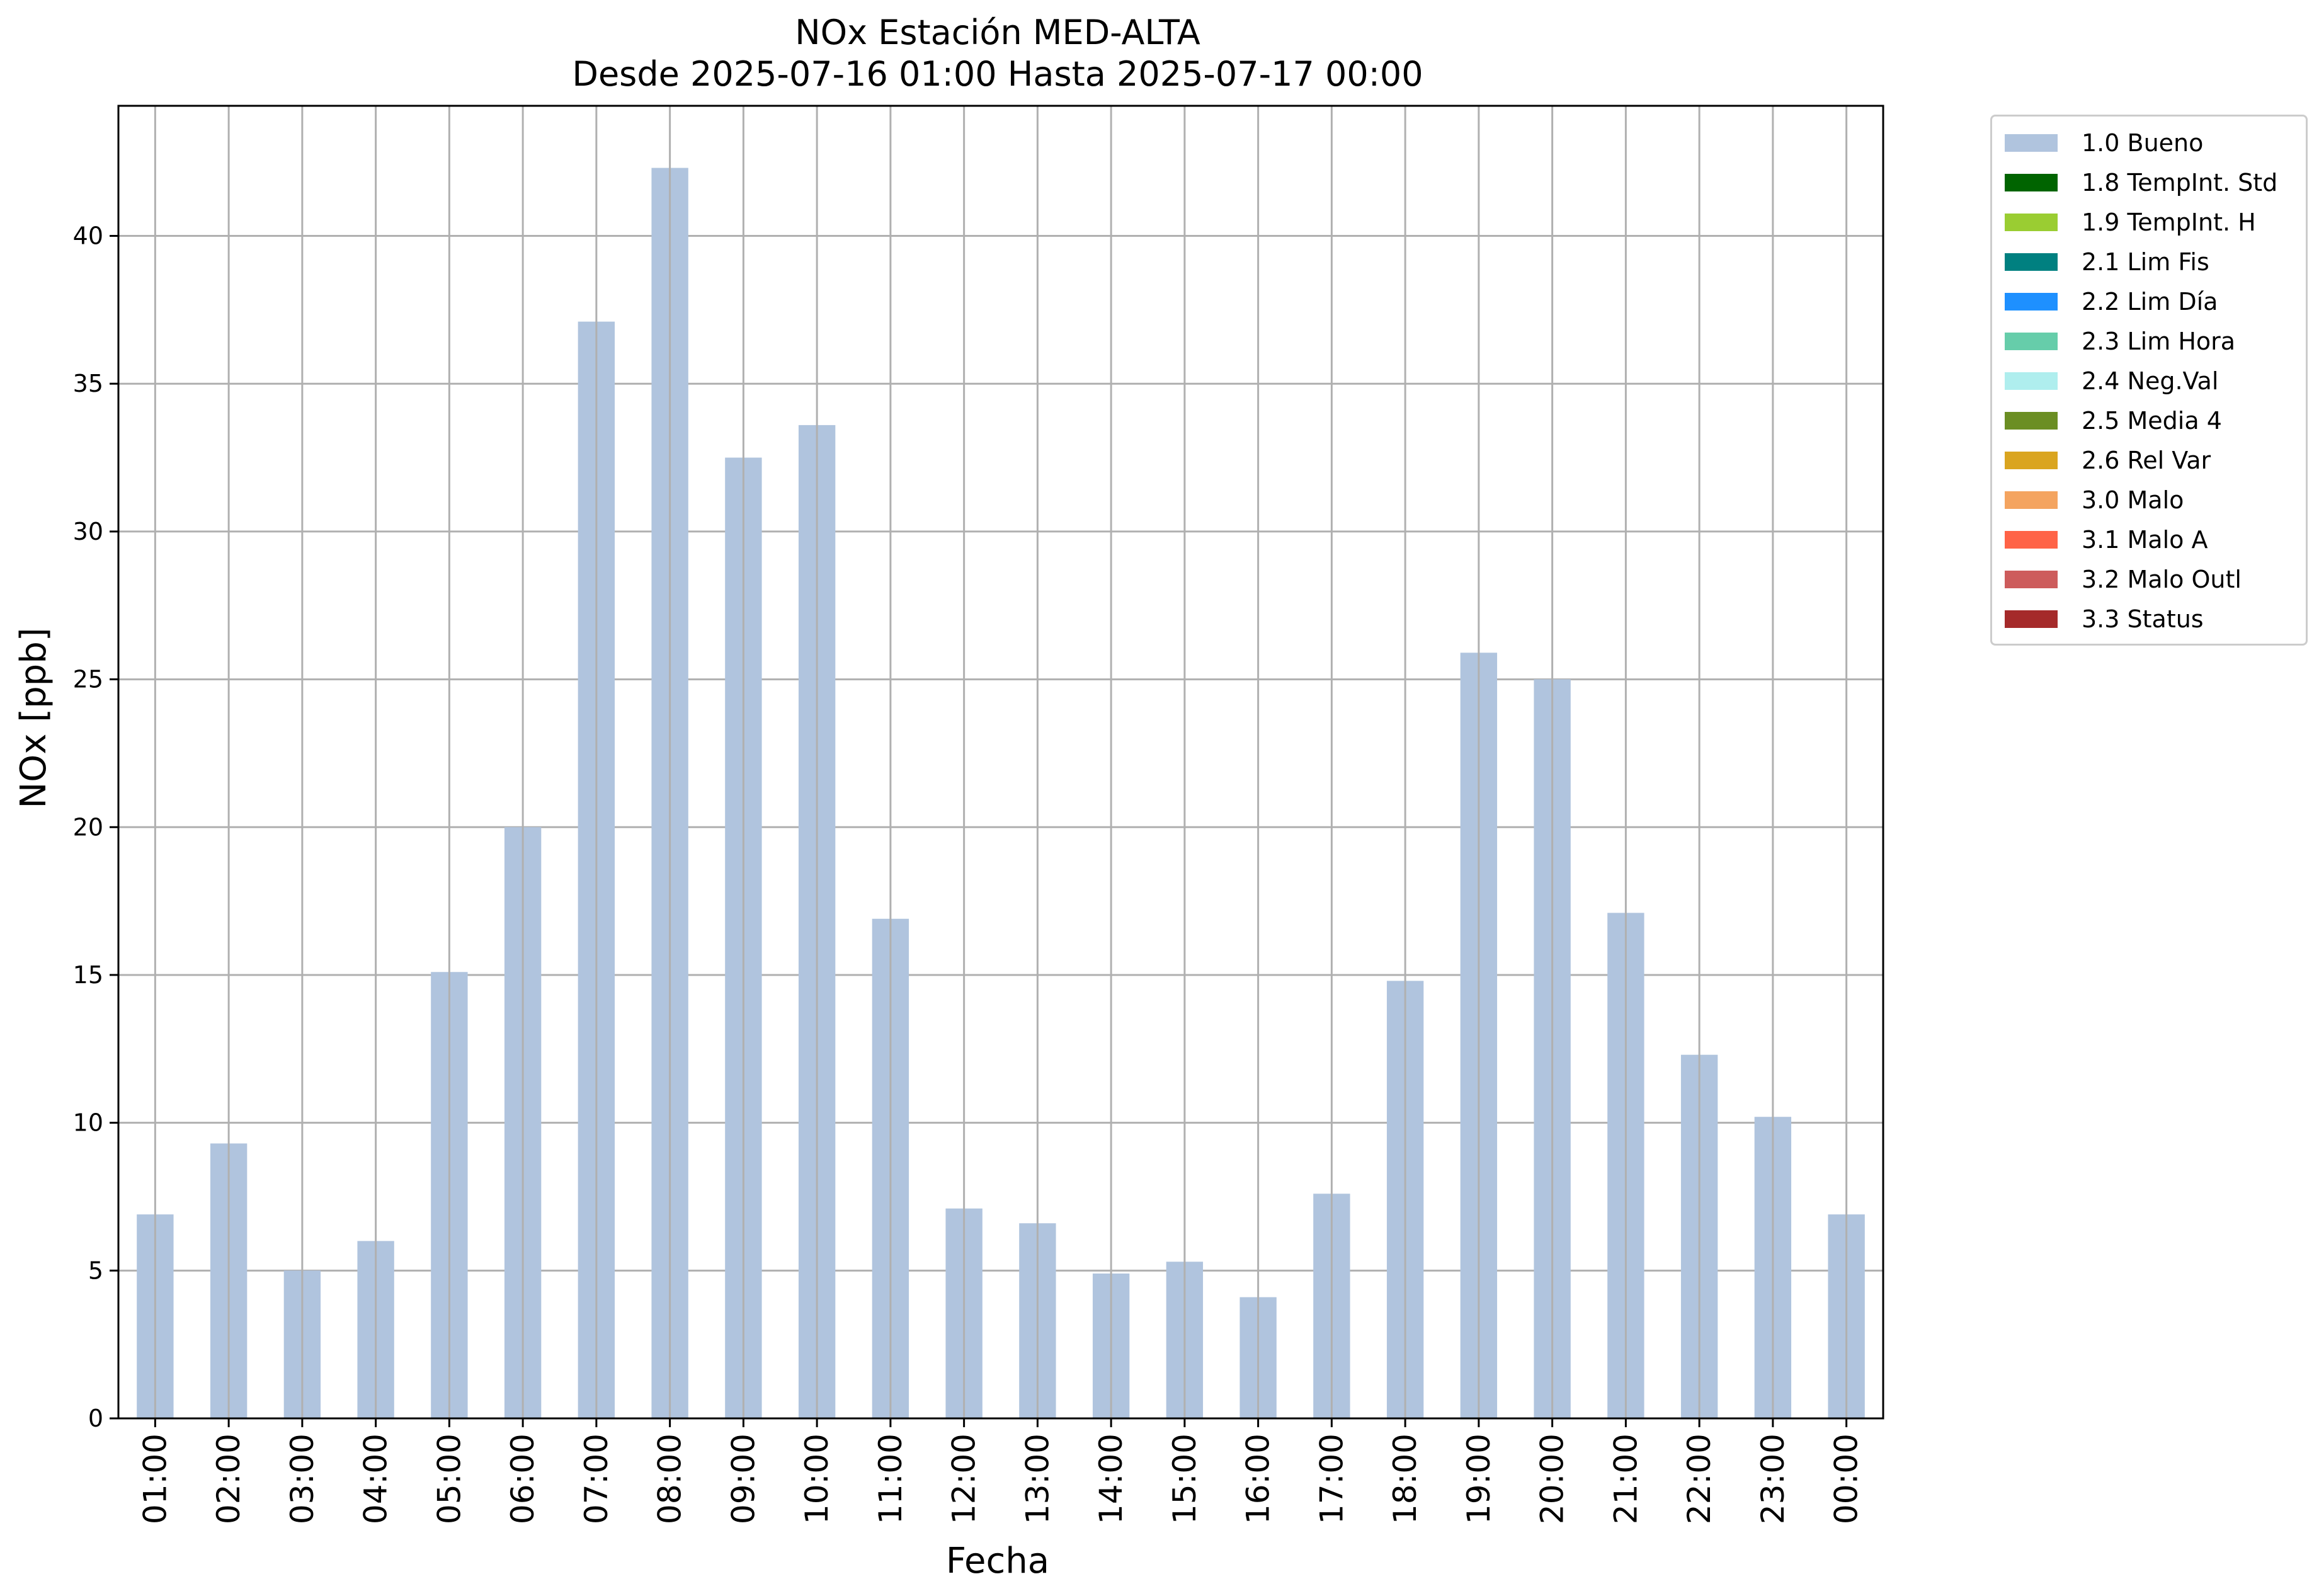 The height and width of the screenshot is (1596, 2319). What do you see at coordinates (449, 1479) in the screenshot?
I see `x-tick-label: 05:00` at bounding box center [449, 1479].